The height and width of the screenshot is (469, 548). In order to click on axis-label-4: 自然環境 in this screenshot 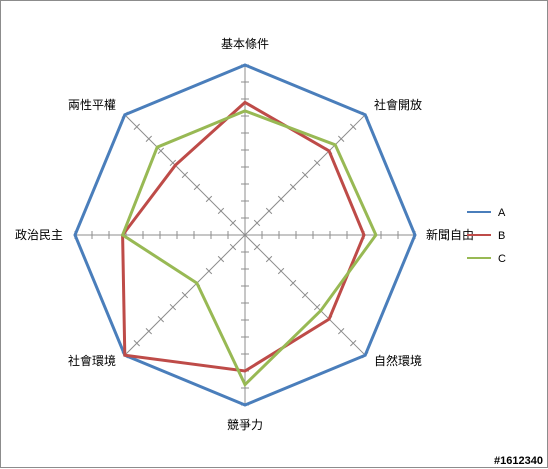, I will do `click(398, 360)`.